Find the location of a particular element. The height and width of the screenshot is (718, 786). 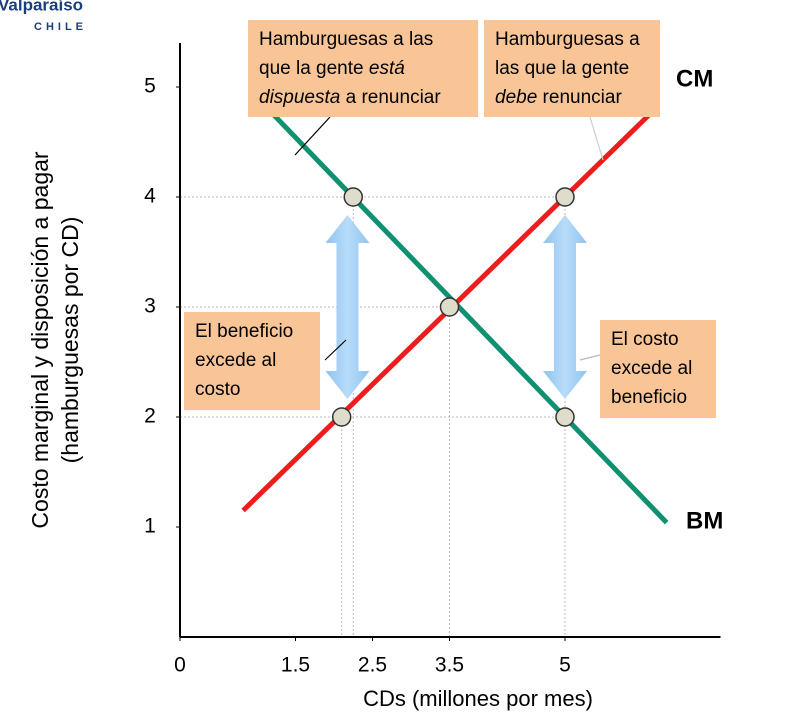

annotation-line: beneficio is located at coordinates (649, 397).